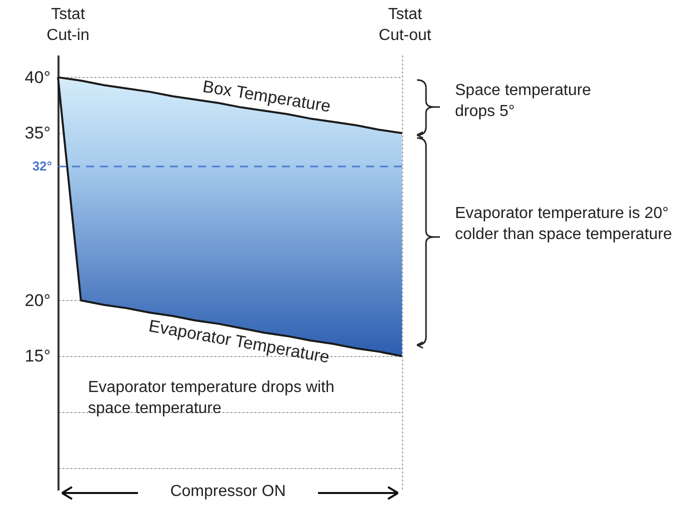 This screenshot has width=700, height=519. Describe the element at coordinates (68, 25) in the screenshot. I see `text: Tstat Cut-in` at that location.